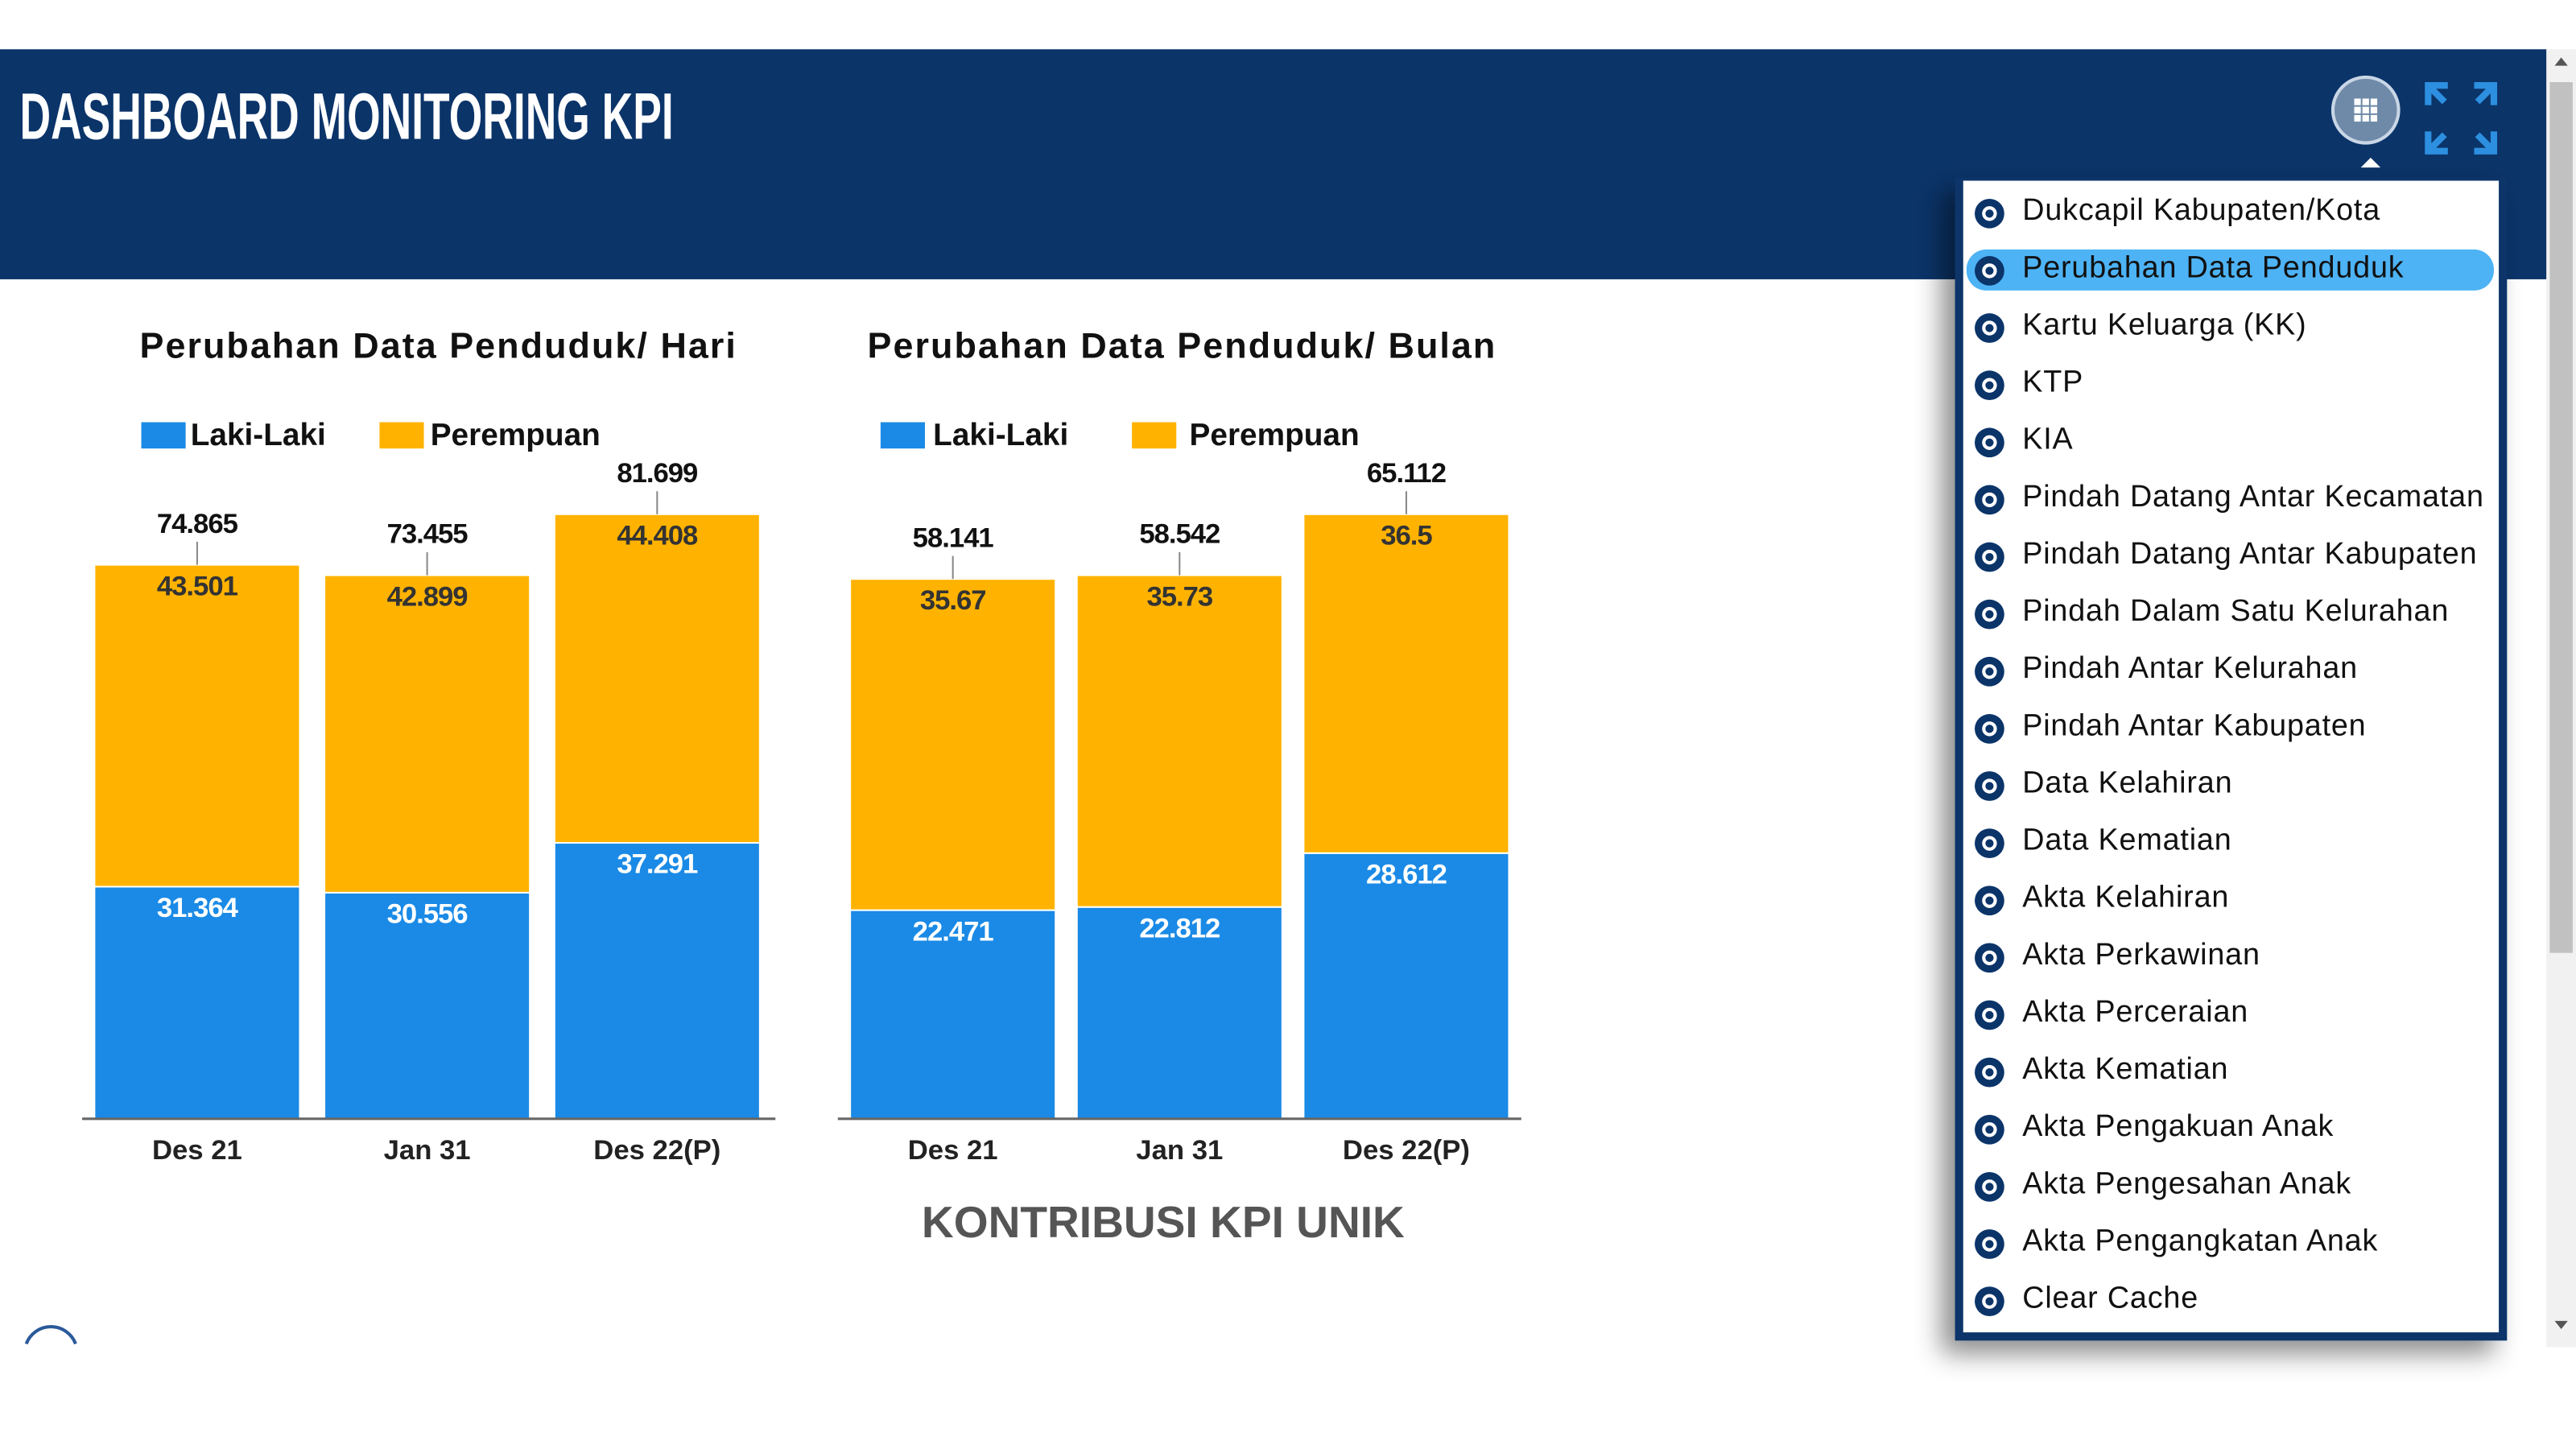  Describe the element at coordinates (2365, 121) in the screenshot. I see `apps-button` at that location.